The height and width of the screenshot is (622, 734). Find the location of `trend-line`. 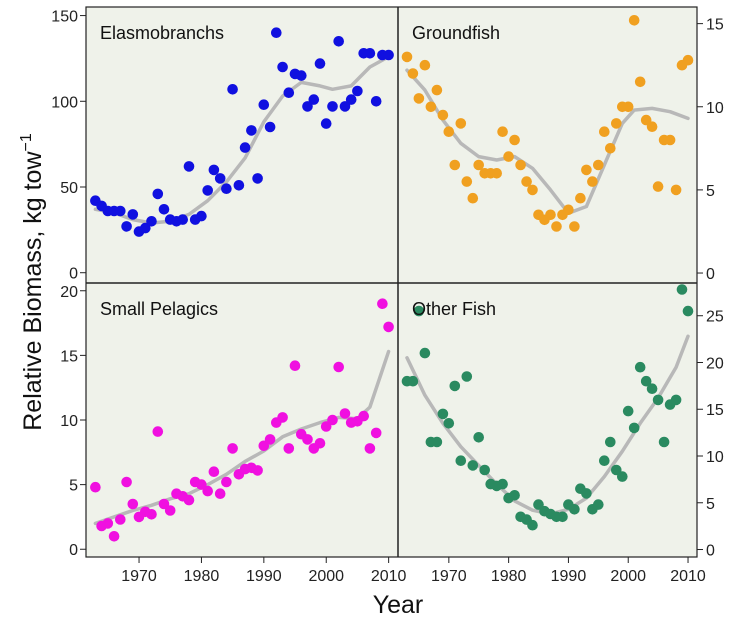

trend-line is located at coordinates (242, 139).